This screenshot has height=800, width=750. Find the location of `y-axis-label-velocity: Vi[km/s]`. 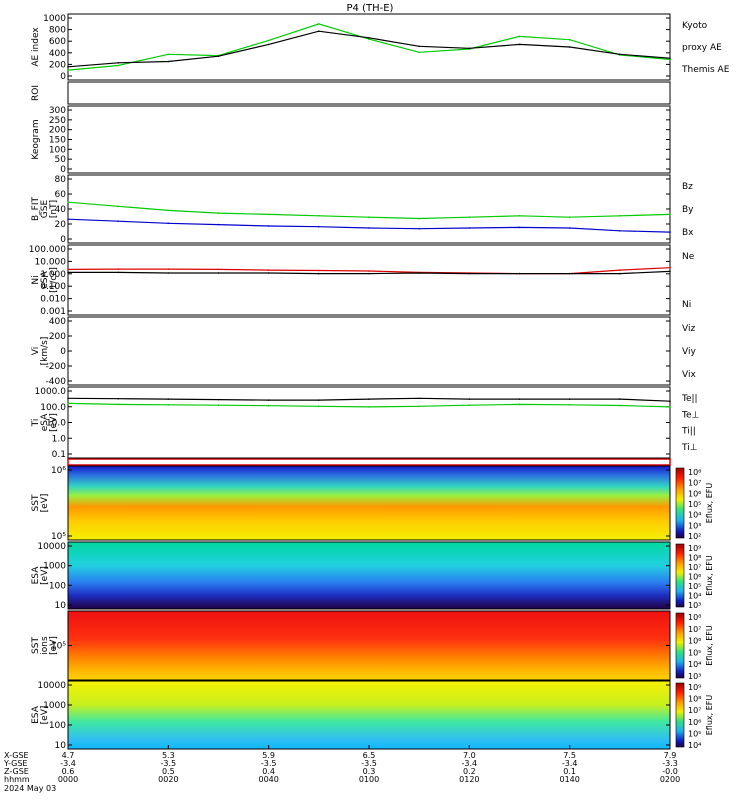

y-axis-label-velocity: Vi[km/s] is located at coordinates (40, 351).